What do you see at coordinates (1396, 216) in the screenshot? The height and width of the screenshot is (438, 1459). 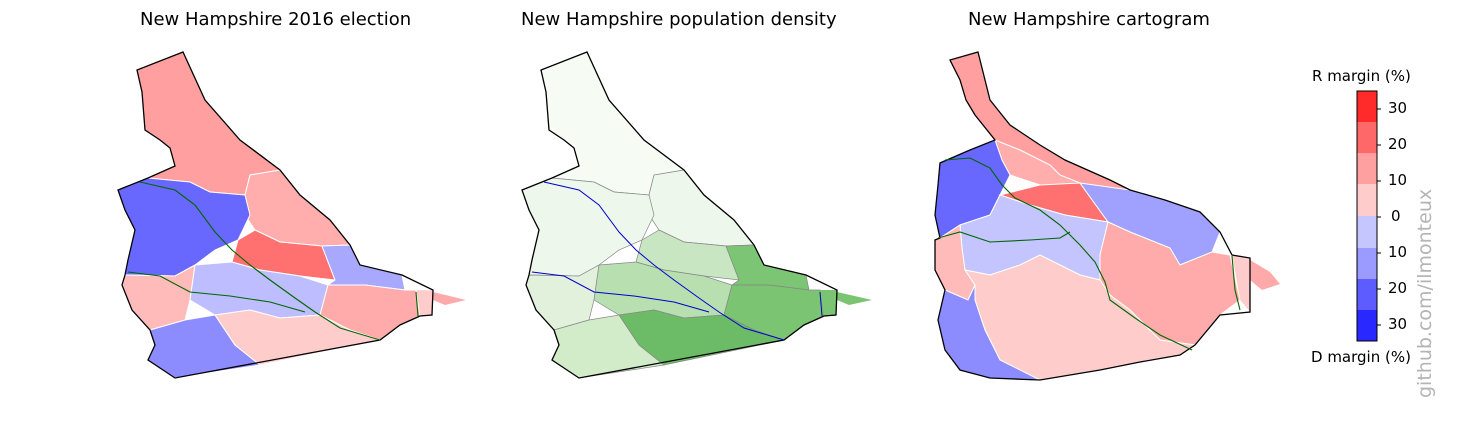 I see `colorbar-tick-label: 0` at bounding box center [1396, 216].